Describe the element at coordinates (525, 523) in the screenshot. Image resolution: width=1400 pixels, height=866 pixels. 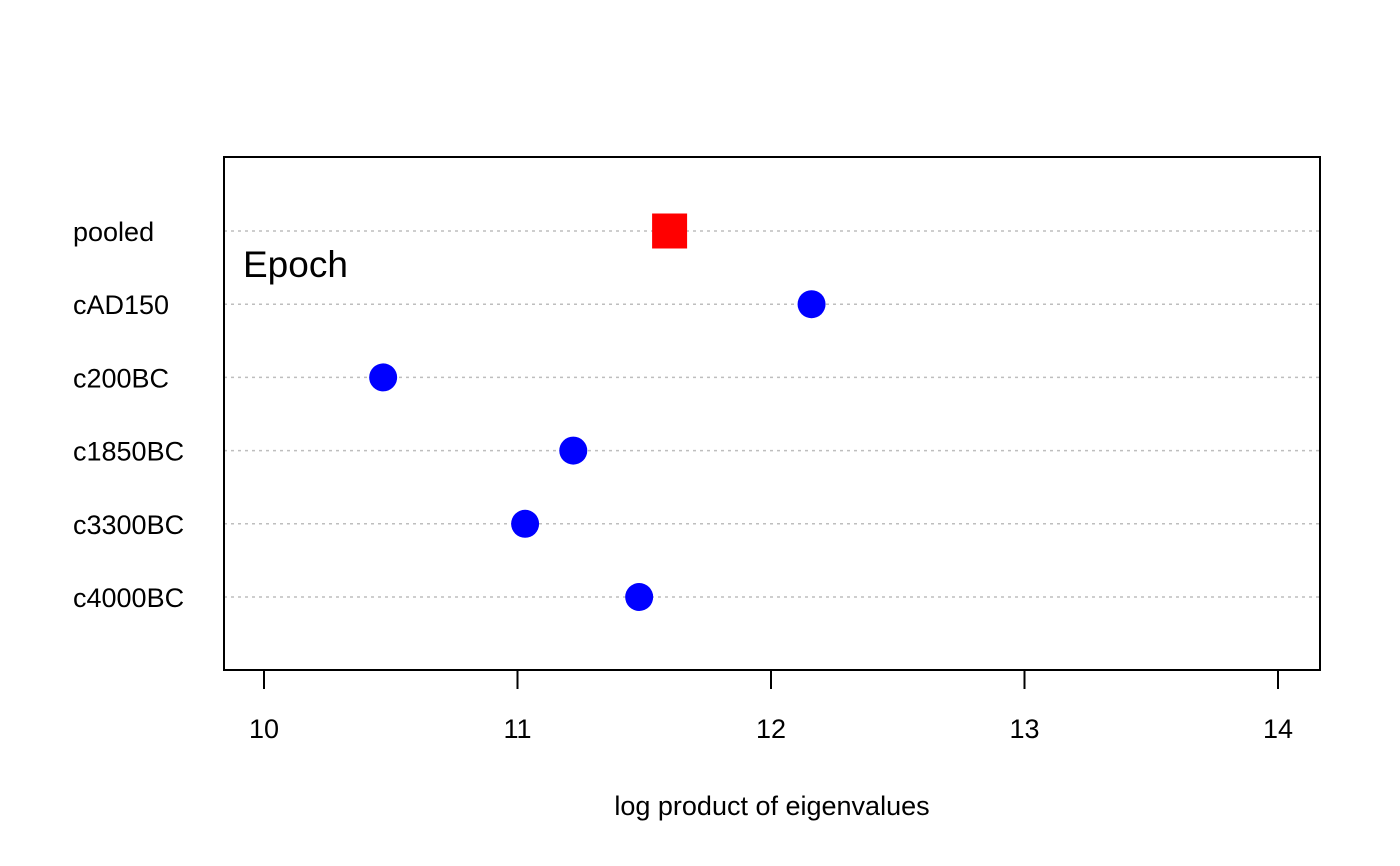
I see `point-c3300BC` at that location.